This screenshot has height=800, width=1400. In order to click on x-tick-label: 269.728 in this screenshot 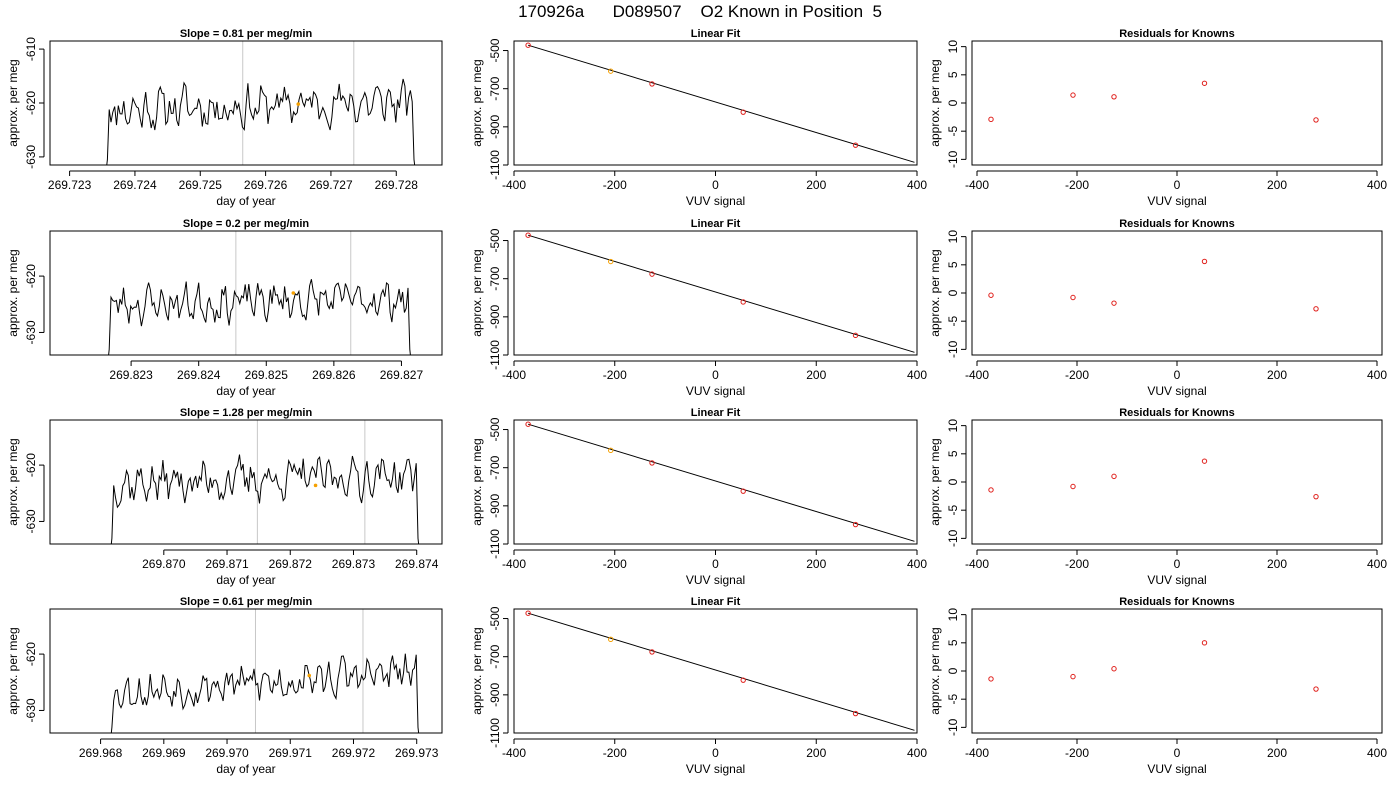, I will do `click(397, 185)`.